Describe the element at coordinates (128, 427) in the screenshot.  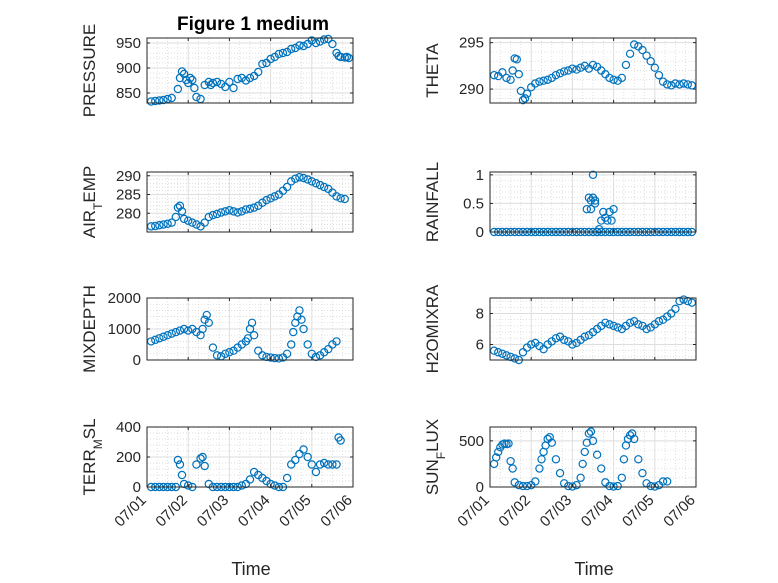
I see `y-tick-label: 400` at that location.